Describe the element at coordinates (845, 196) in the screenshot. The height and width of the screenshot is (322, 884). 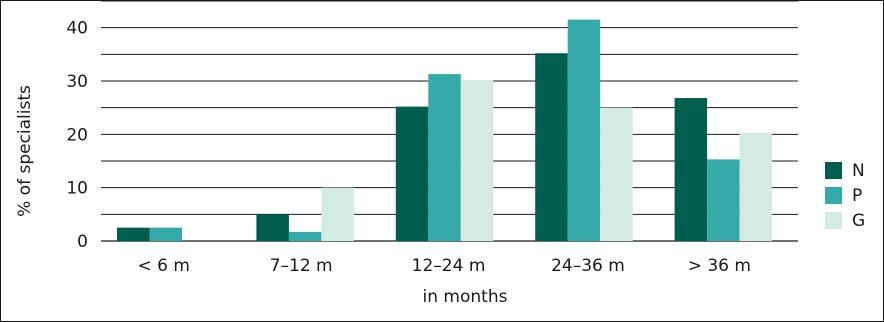
I see `legend: NPG` at that location.